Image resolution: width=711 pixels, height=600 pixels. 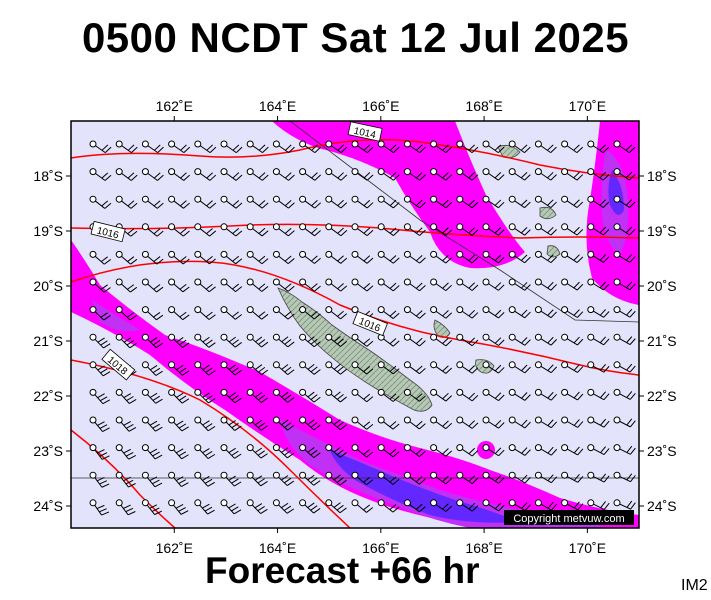 I want to click on lat-label-left: 23˚S, so click(x=48, y=451).